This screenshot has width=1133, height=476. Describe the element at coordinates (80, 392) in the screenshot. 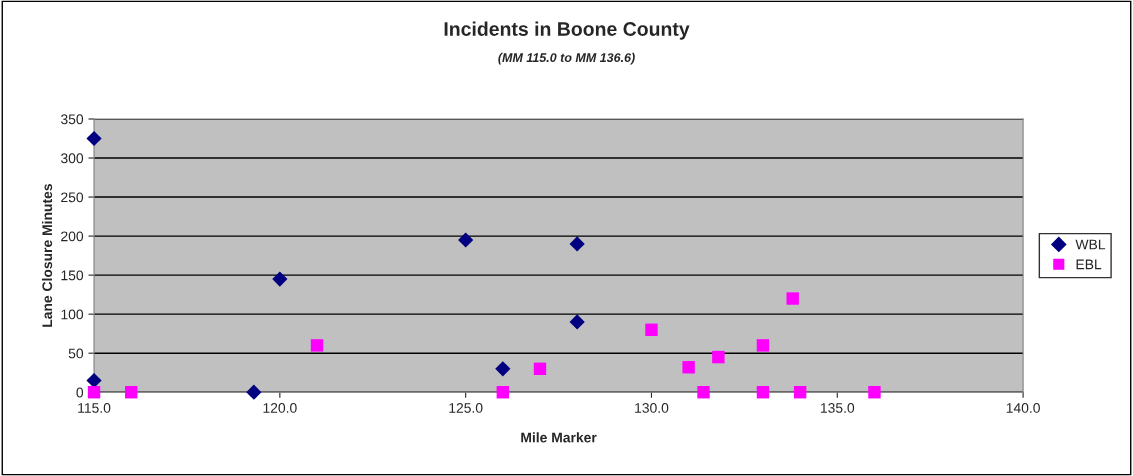

I see `y-tick-label: 0` at that location.